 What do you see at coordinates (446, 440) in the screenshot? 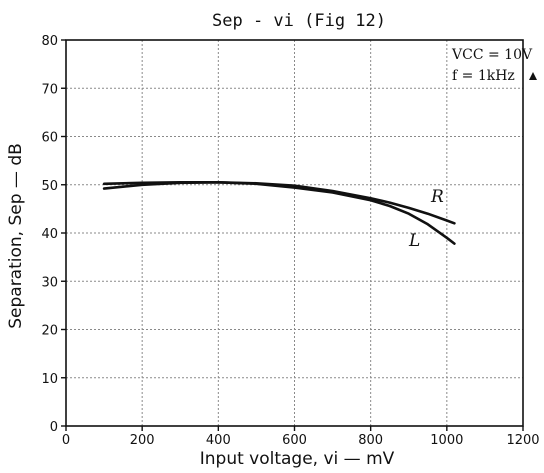
I see `x-tick-label: 1000` at bounding box center [446, 440].